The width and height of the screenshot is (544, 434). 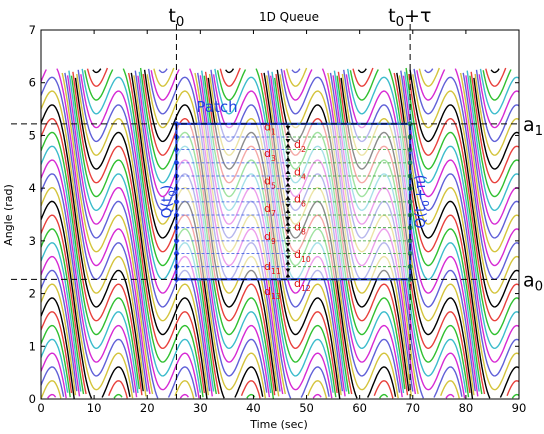 I want to click on y-tick-label: 6, so click(x=32, y=83).